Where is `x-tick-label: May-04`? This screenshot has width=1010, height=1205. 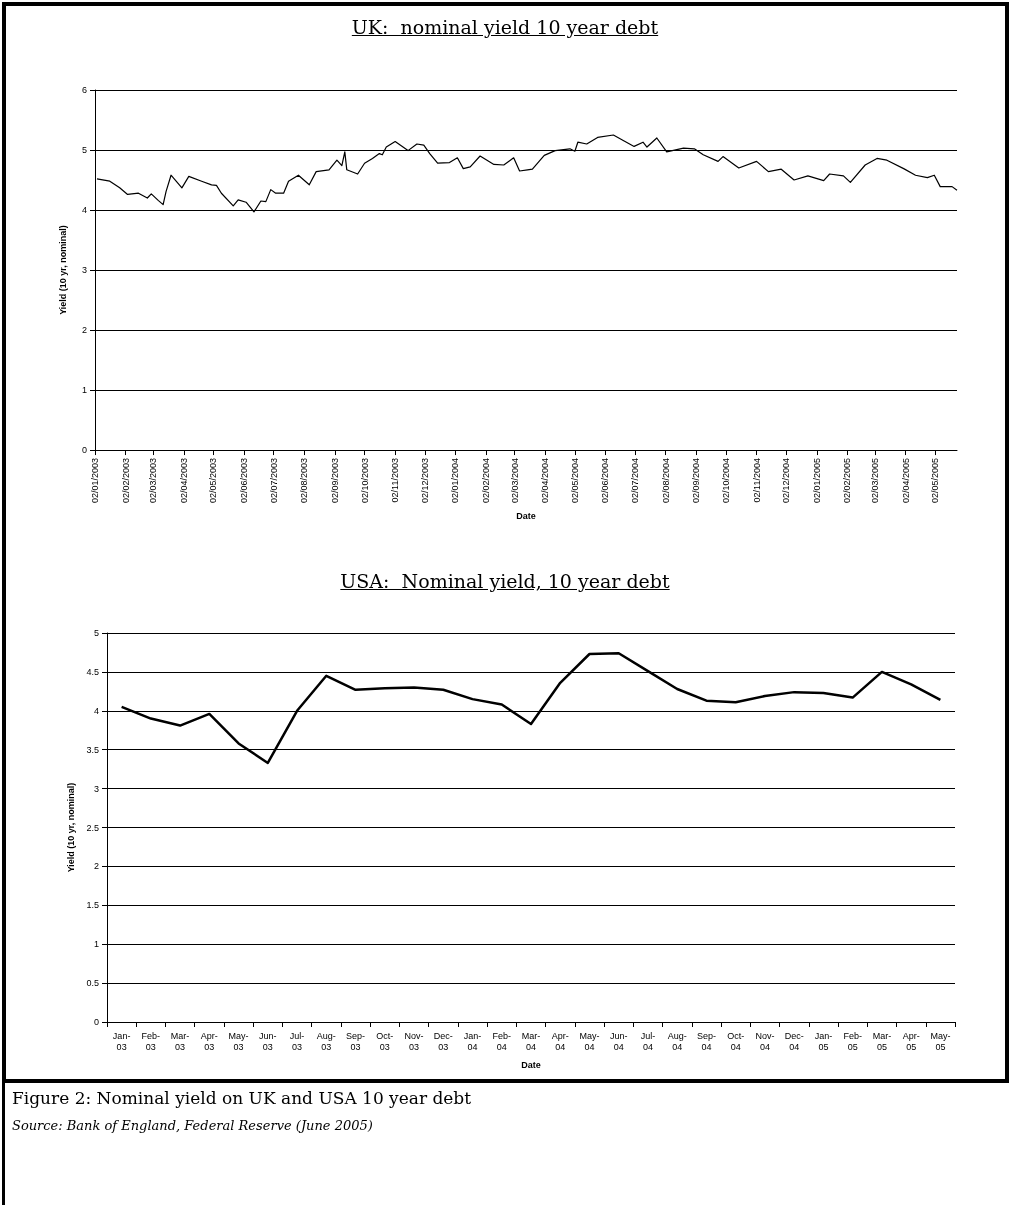 x-tick-label: May-04 is located at coordinates (589, 1041).